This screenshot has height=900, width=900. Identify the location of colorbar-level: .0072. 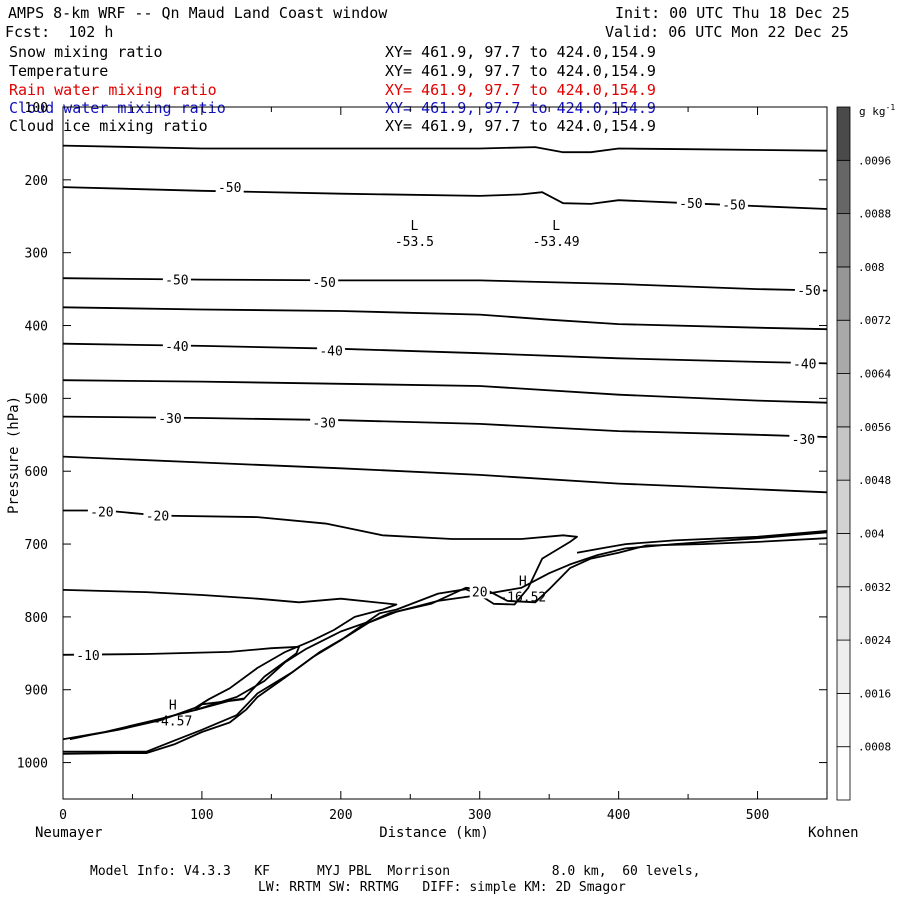
(874, 320).